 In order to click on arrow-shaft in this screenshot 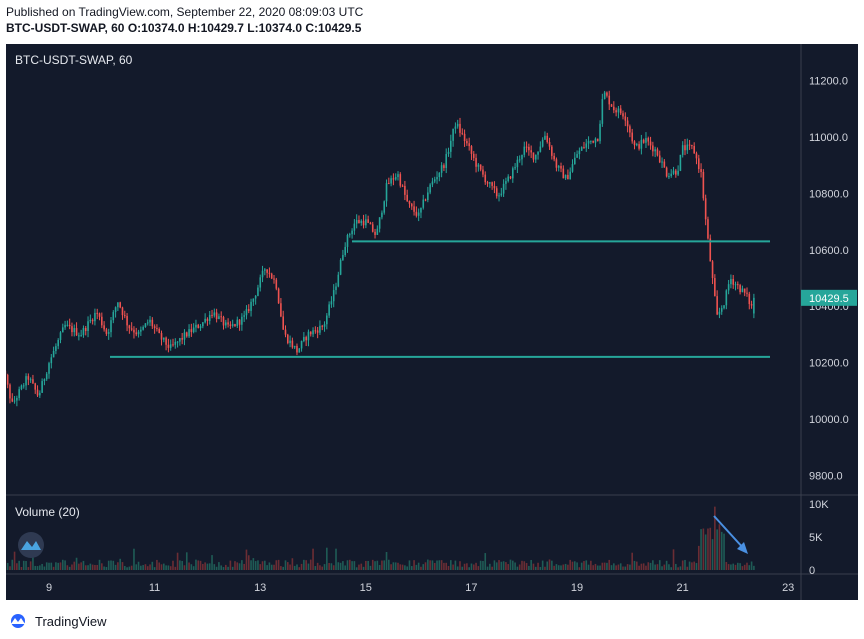, I will do `click(729, 533)`.